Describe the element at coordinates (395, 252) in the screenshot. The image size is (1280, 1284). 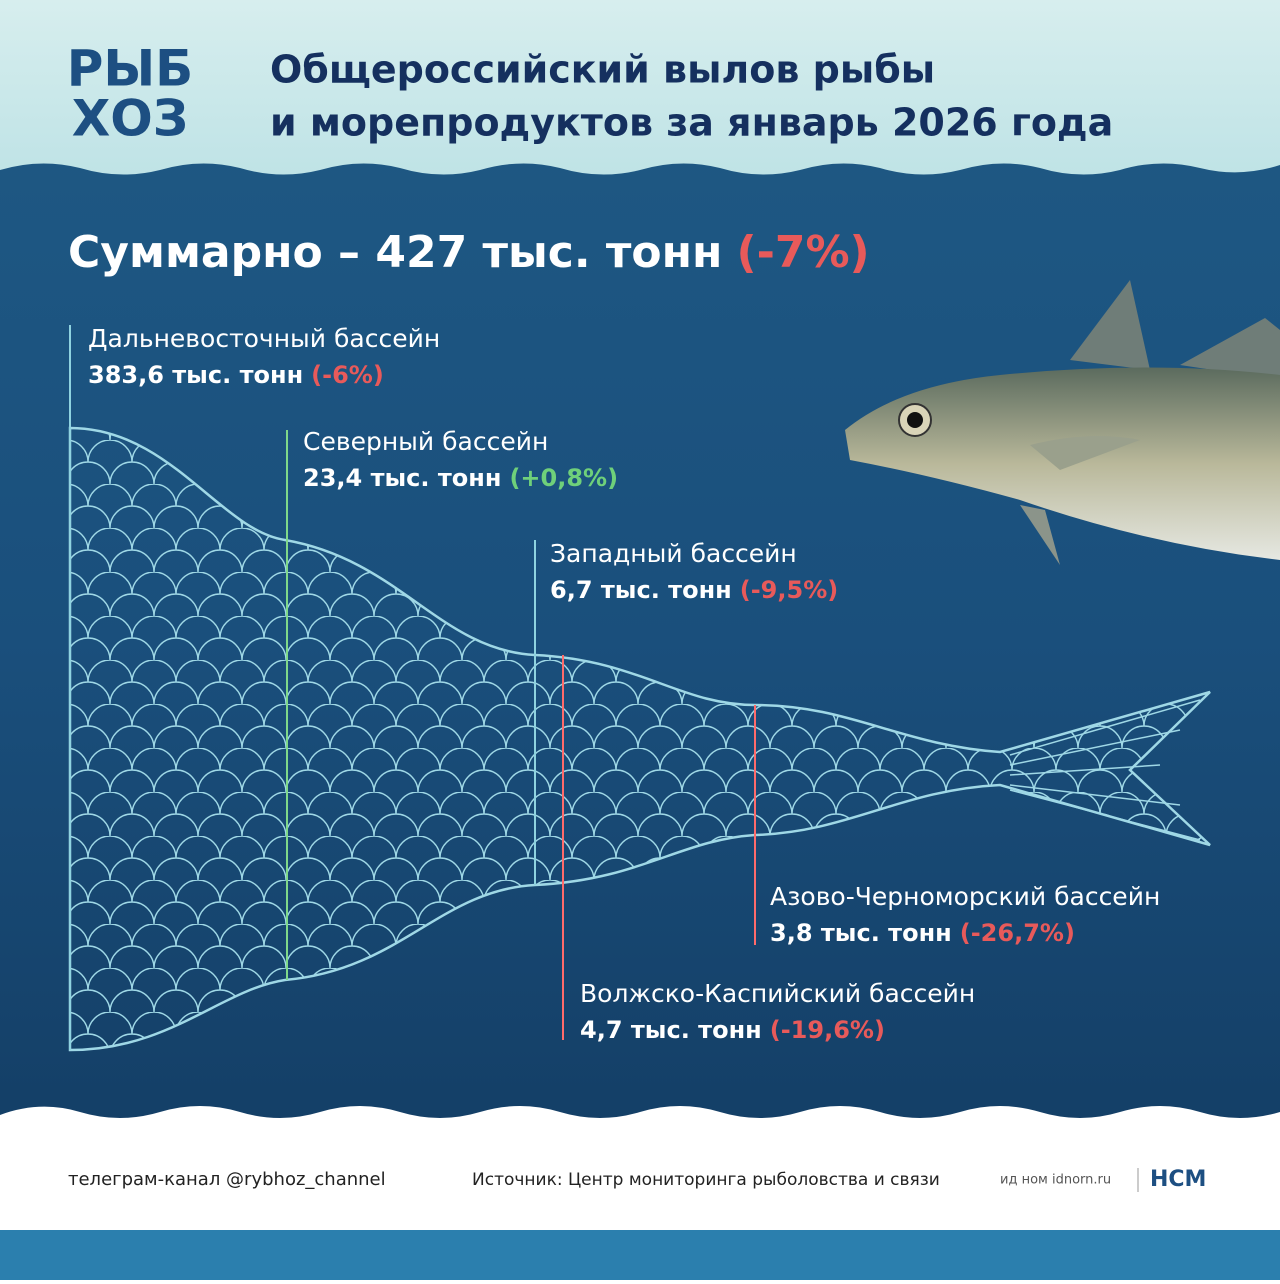
I see `total-text: Суммарно – 427 тыс. тонн` at that location.